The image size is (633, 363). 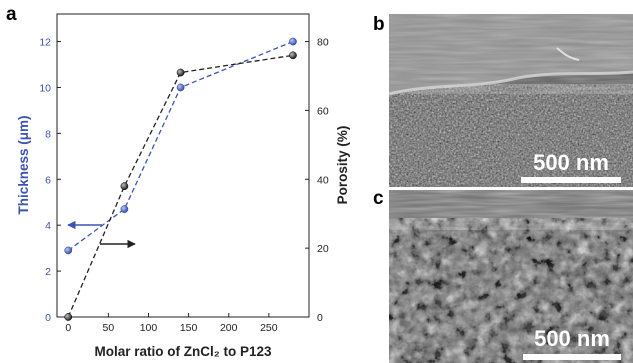 I want to click on panel-a-letter: a, so click(x=11, y=14).